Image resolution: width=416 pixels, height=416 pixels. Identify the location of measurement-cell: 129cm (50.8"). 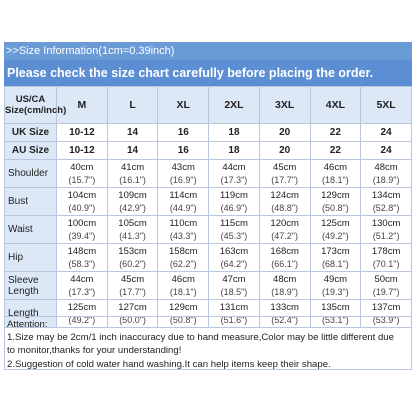
(335, 201).